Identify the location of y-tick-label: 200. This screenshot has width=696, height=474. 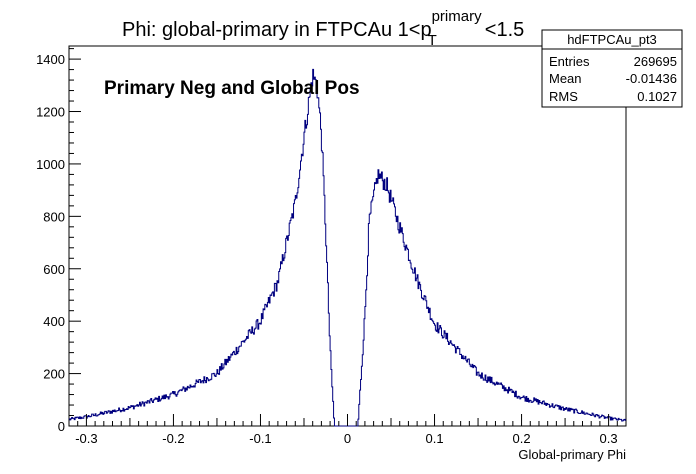
(54, 374).